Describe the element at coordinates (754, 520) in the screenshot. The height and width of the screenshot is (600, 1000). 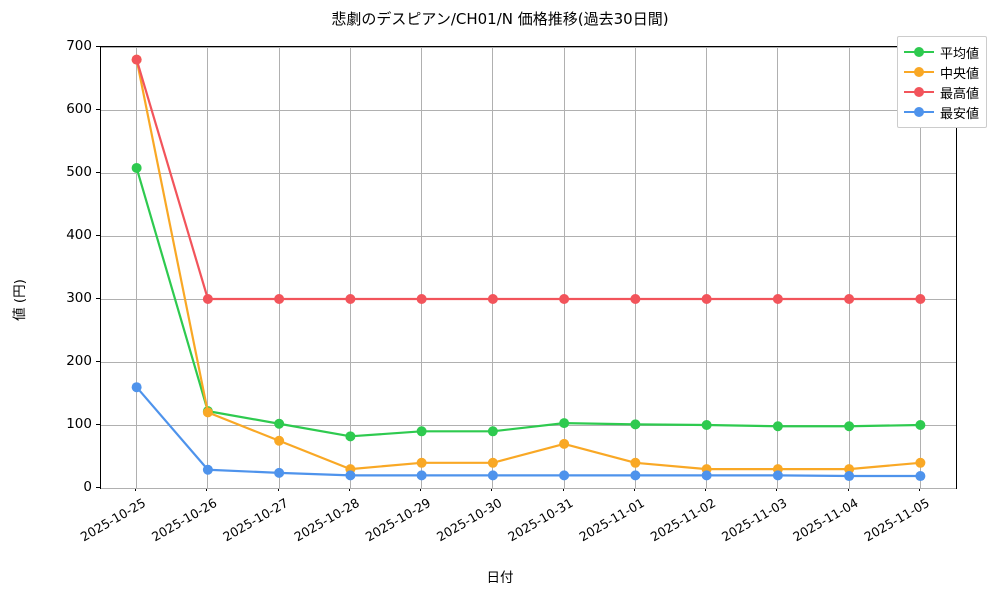
I see `x-axis-tick-label: 2025-11-03` at that location.